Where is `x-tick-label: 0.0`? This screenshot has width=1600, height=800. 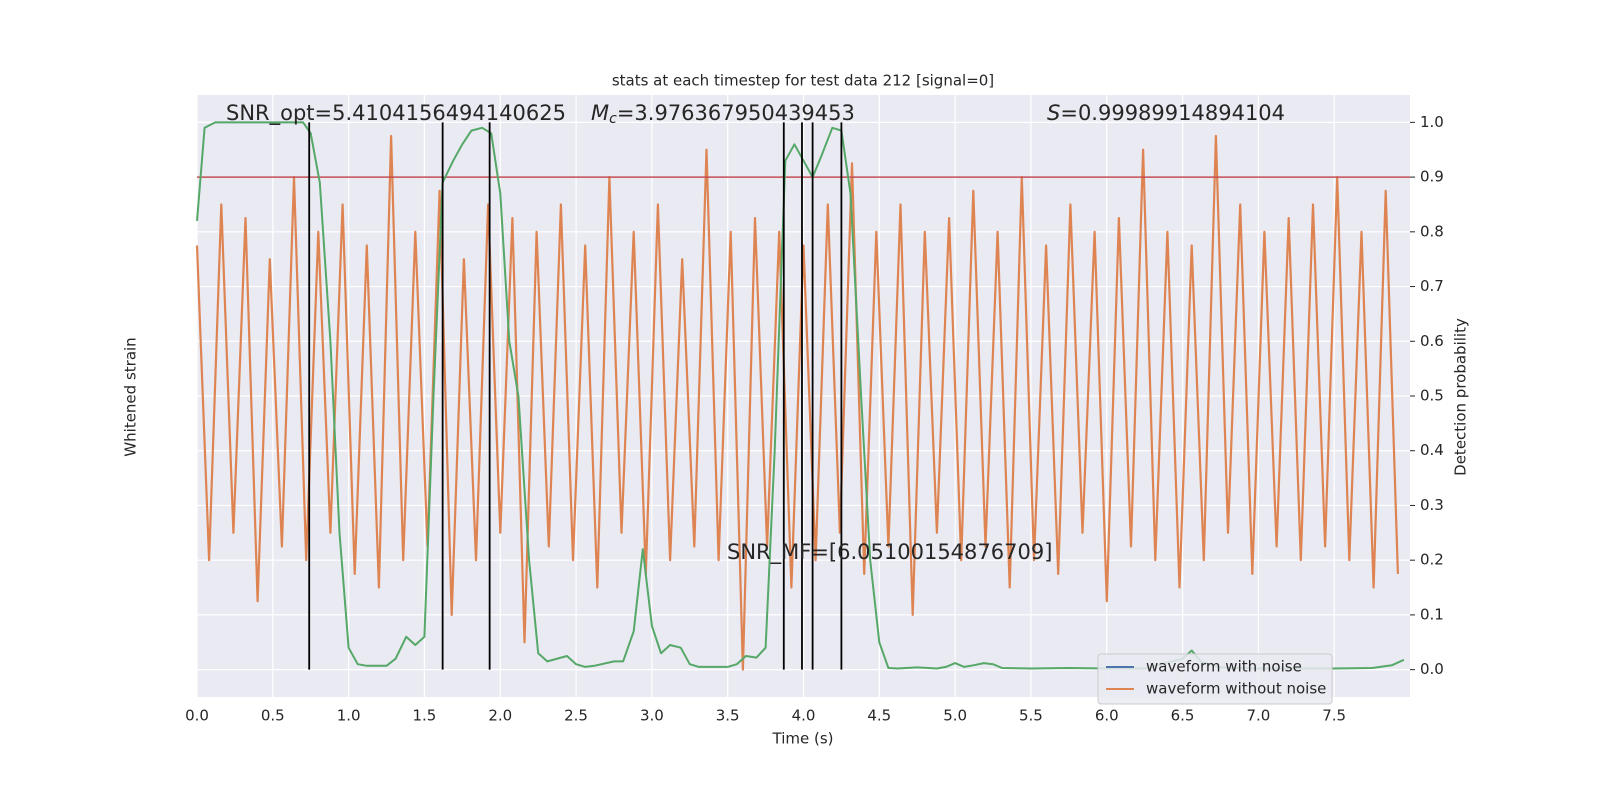 x-tick-label: 0.0 is located at coordinates (197, 716).